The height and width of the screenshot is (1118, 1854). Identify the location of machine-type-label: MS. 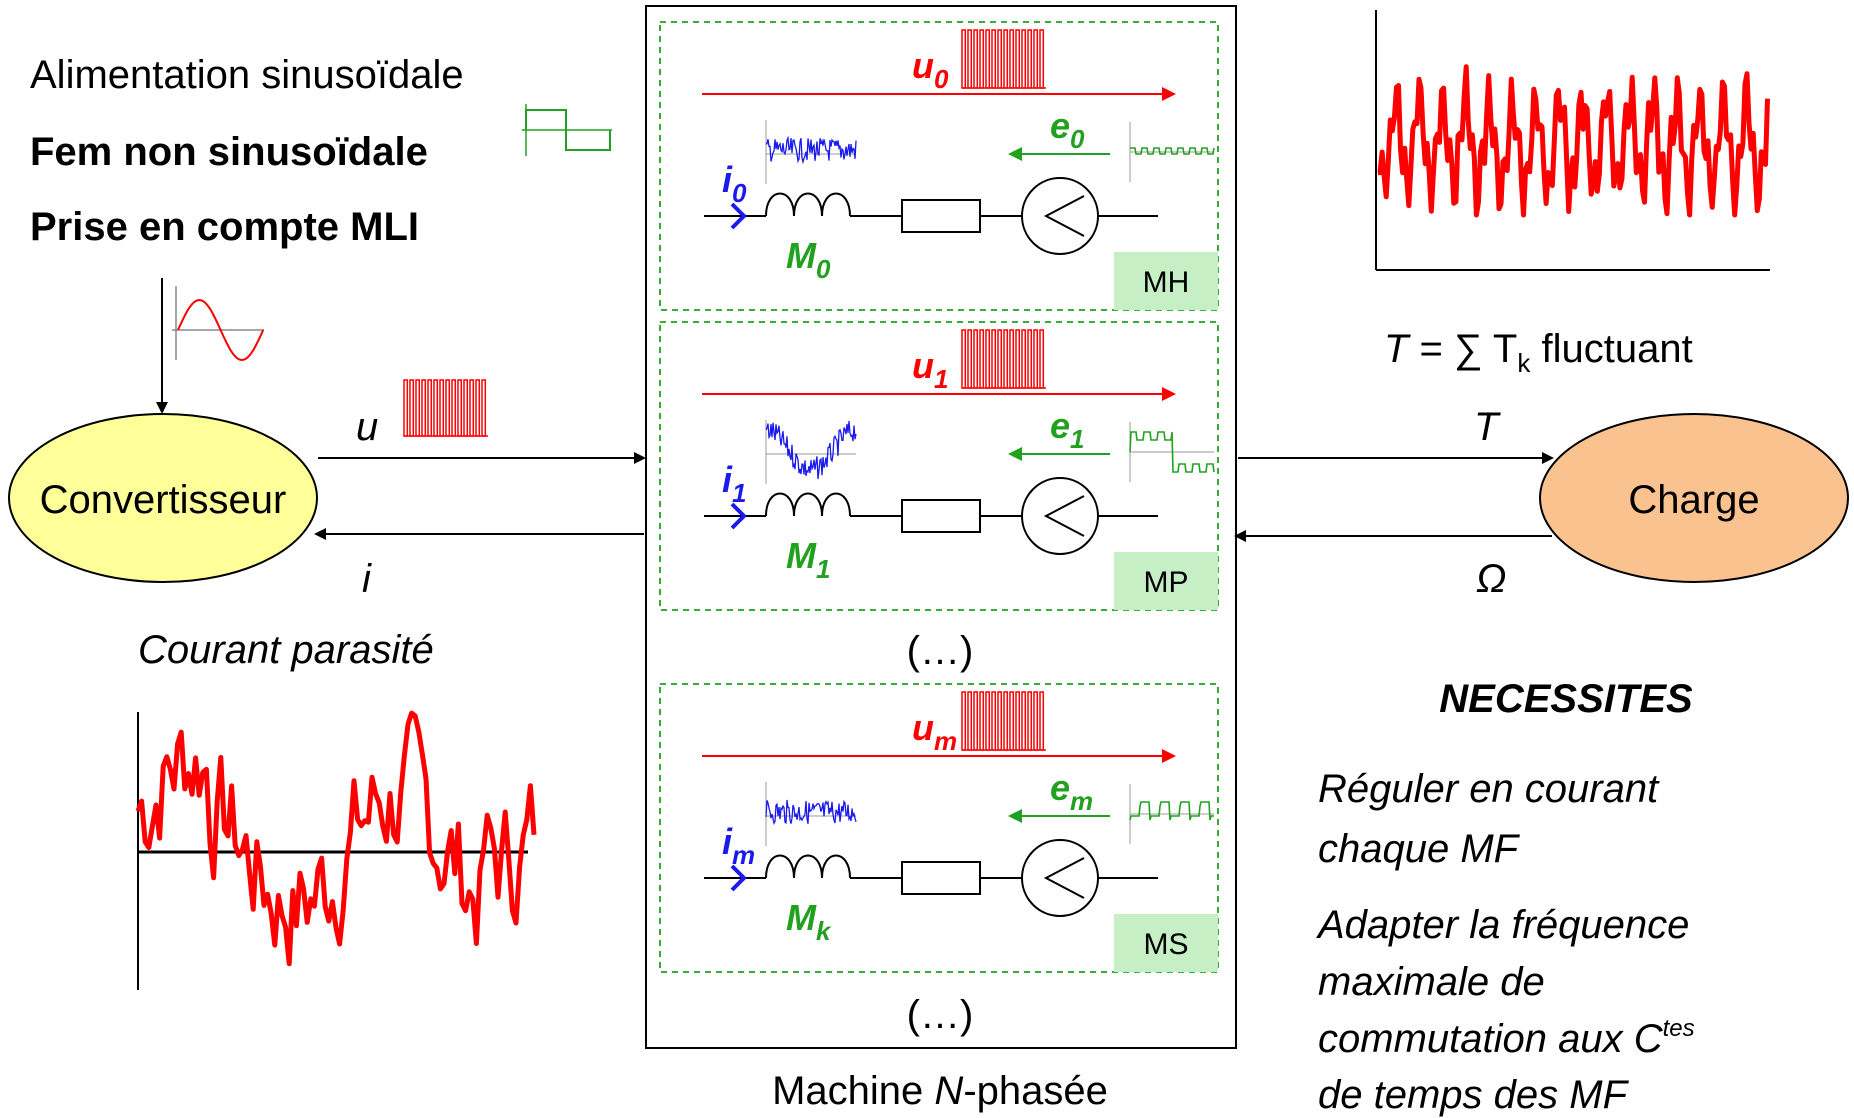
(1166, 944).